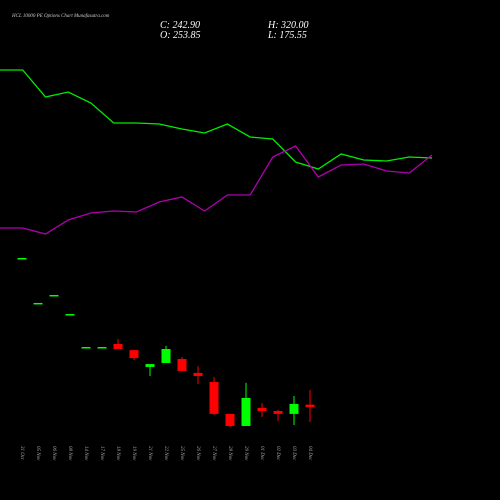 This screenshot has width=500, height=500. Describe the element at coordinates (287, 35) in the screenshot. I see `low-label: L: 175.55` at that location.